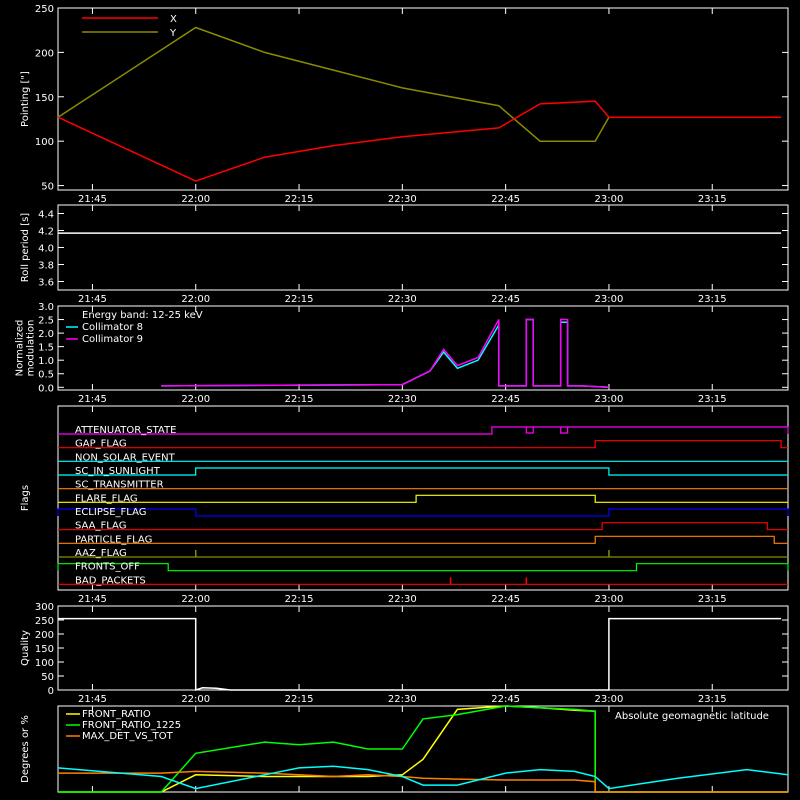 The image size is (800, 800). I want to click on y-tick-label: 2.5, so click(46, 321).